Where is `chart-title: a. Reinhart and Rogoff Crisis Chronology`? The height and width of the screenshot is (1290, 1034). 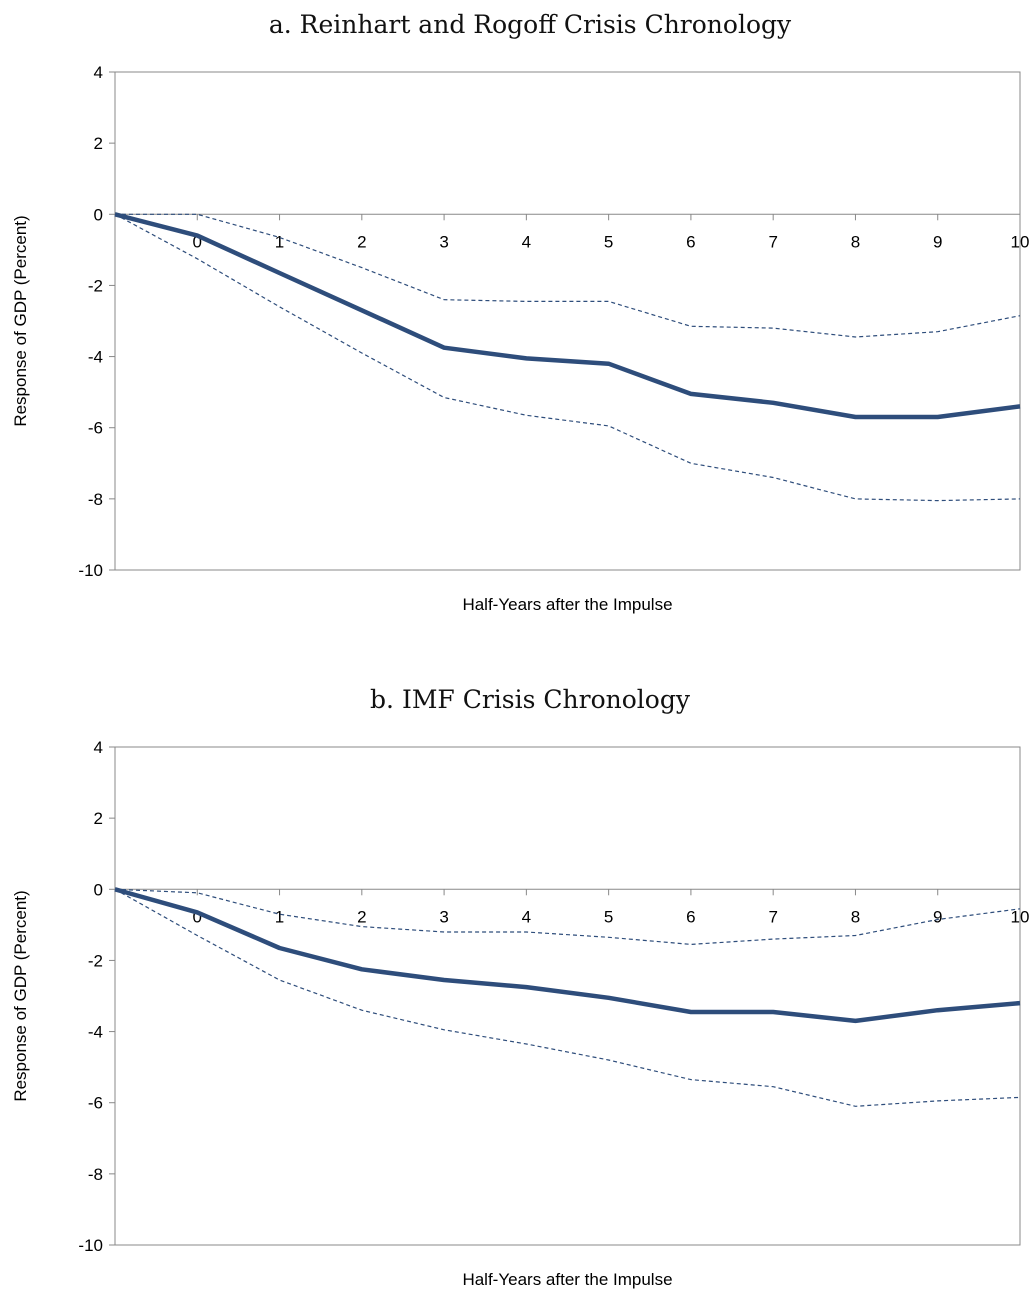
chart-title: a. Reinhart and Rogoff Crisis Chronology is located at coordinates (530, 24).